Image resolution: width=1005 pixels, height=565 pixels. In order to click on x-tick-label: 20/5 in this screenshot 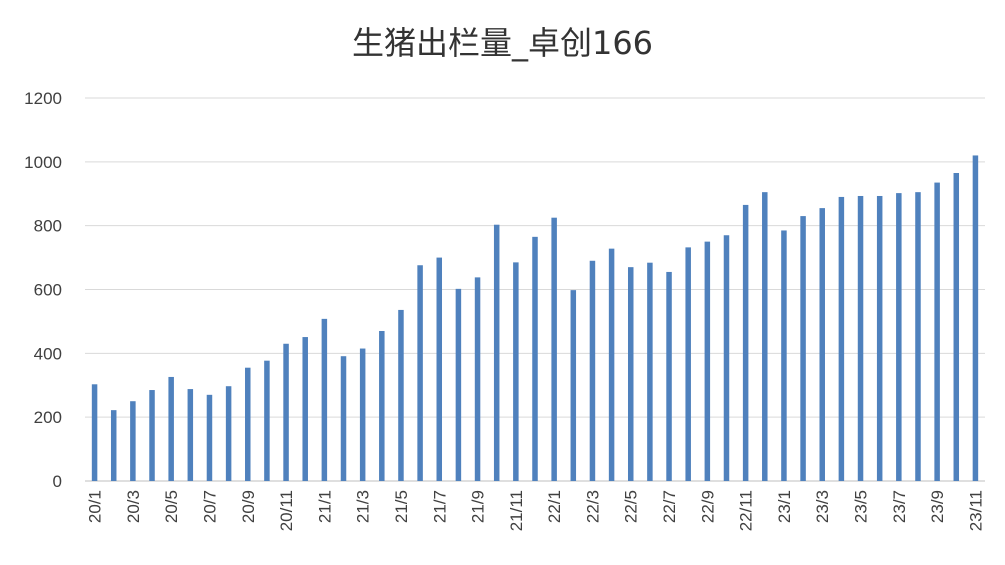, I will do `click(171, 506)`.